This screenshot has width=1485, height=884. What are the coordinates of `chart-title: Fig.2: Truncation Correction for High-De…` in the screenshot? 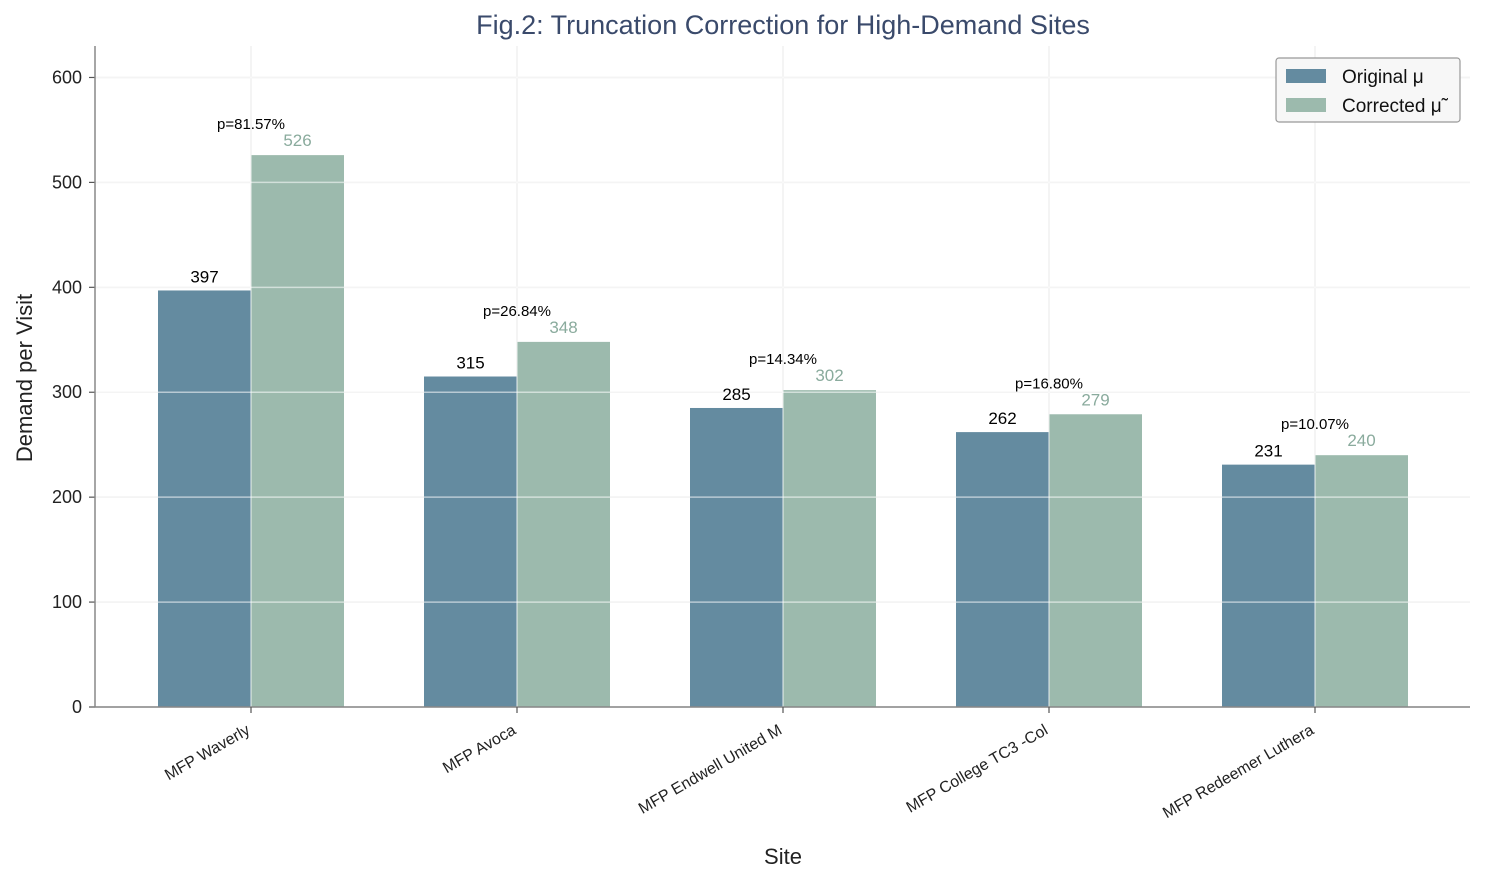 It's located at (783, 25).